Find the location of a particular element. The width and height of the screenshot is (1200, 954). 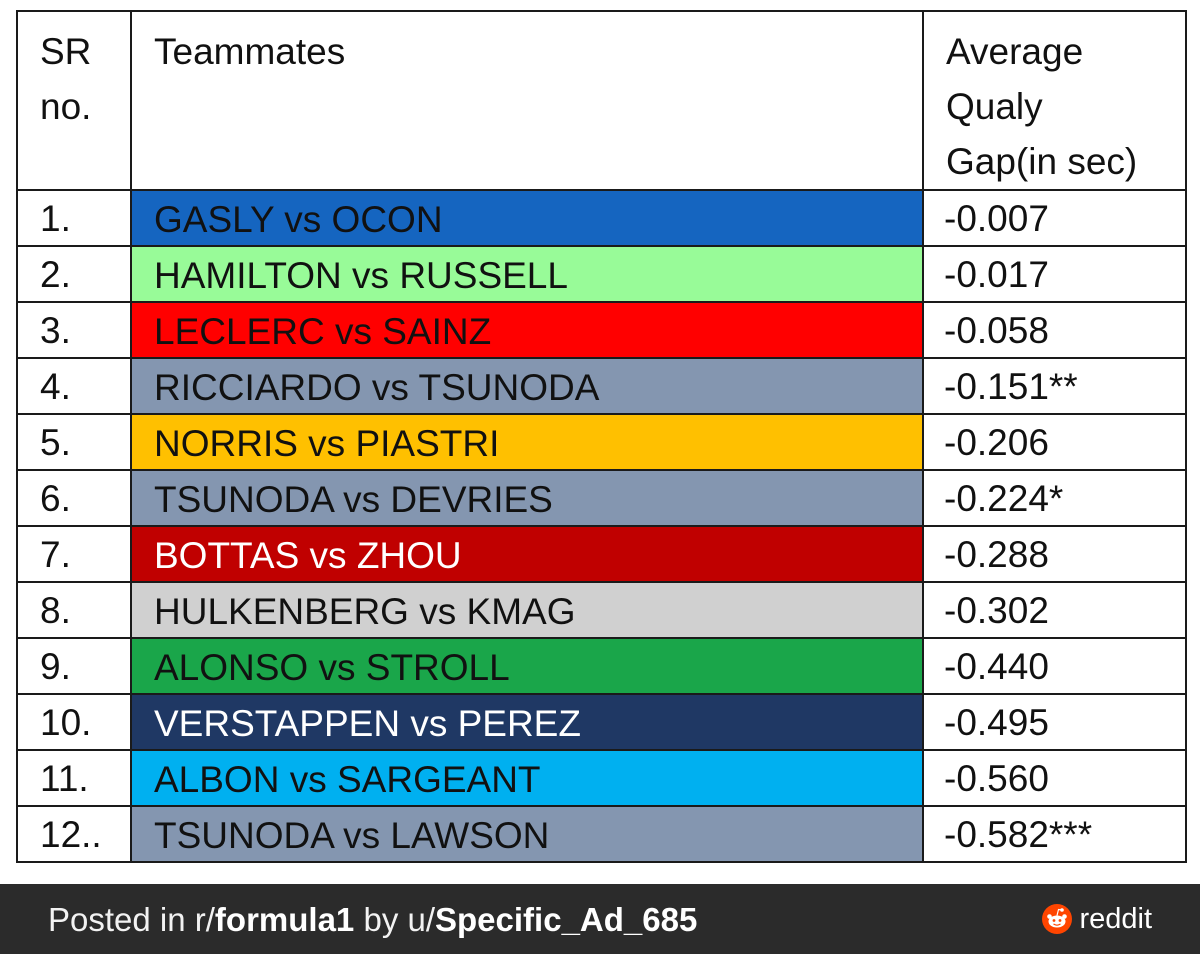

sr-number-cell: 10. is located at coordinates (74, 722).